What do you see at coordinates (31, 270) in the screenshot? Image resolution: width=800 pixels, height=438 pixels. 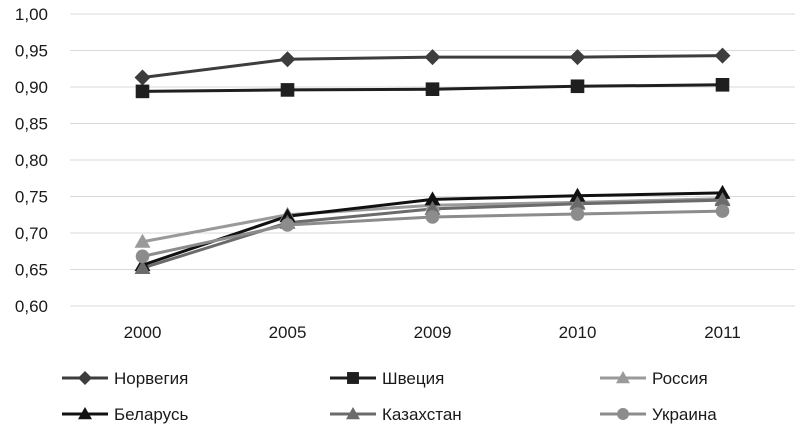 I see `y-tick-label: 0,65` at bounding box center [31, 270].